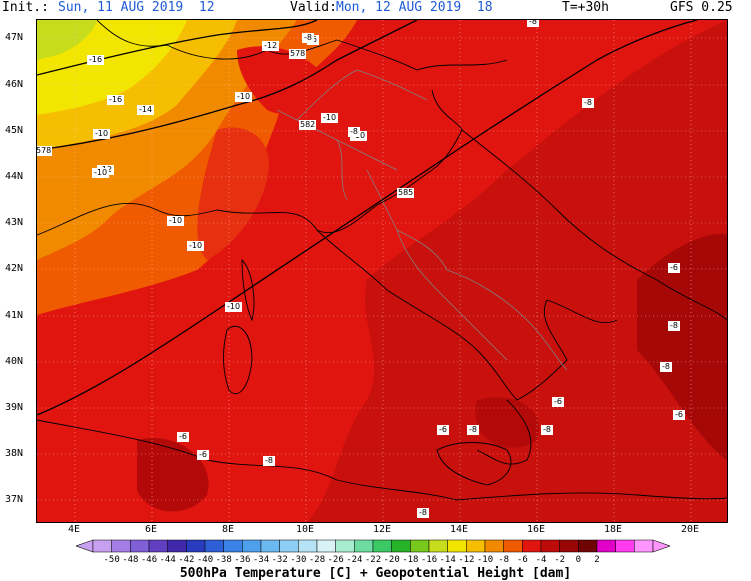 The image size is (751, 581). What do you see at coordinates (406, 193) in the screenshot?
I see `height-label: 585` at bounding box center [406, 193].